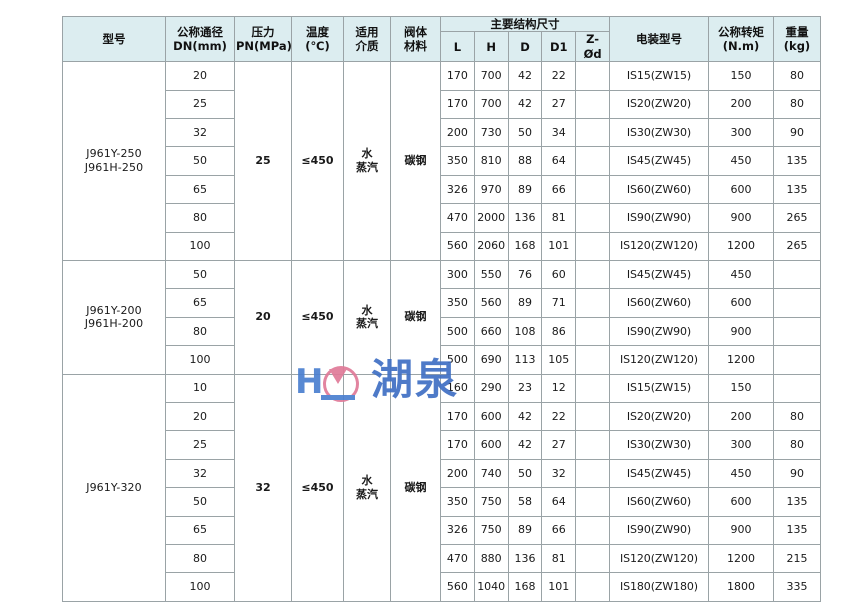  What do you see at coordinates (457, 388) in the screenshot?
I see `cell-dim-l: 160` at bounding box center [457, 388].